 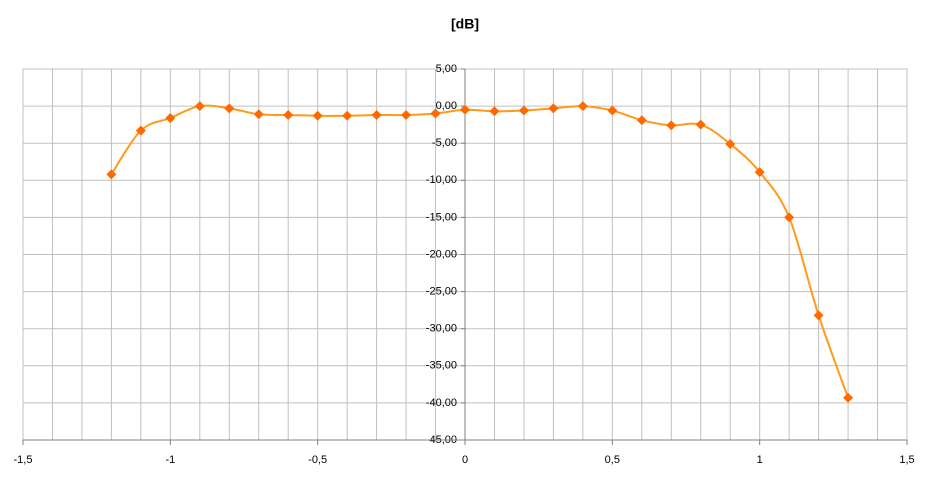 What do you see at coordinates (170, 460) in the screenshot?
I see `x-tick-label: -1` at bounding box center [170, 460].